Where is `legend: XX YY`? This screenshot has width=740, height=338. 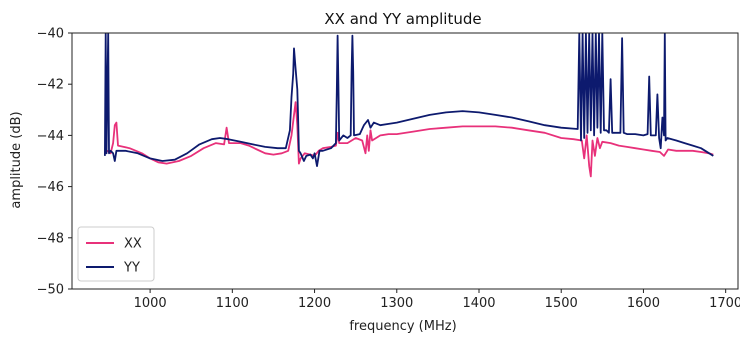 legend: XX YY is located at coordinates (116, 254).